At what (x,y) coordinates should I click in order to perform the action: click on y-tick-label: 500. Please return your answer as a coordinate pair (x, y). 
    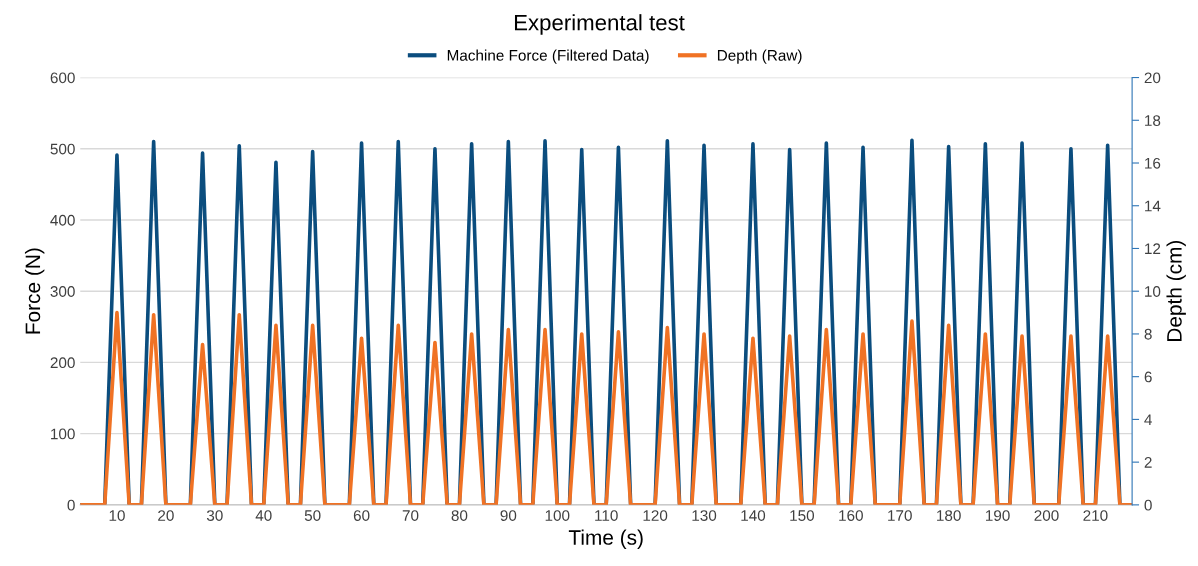
    Looking at the image, I should click on (62, 149).